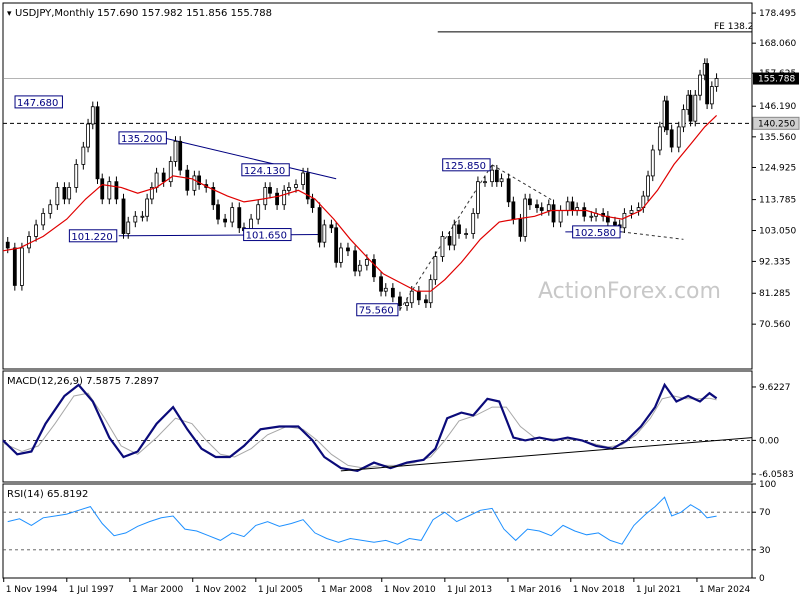  I want to click on rsi-y-tick-label: 30, so click(765, 551).